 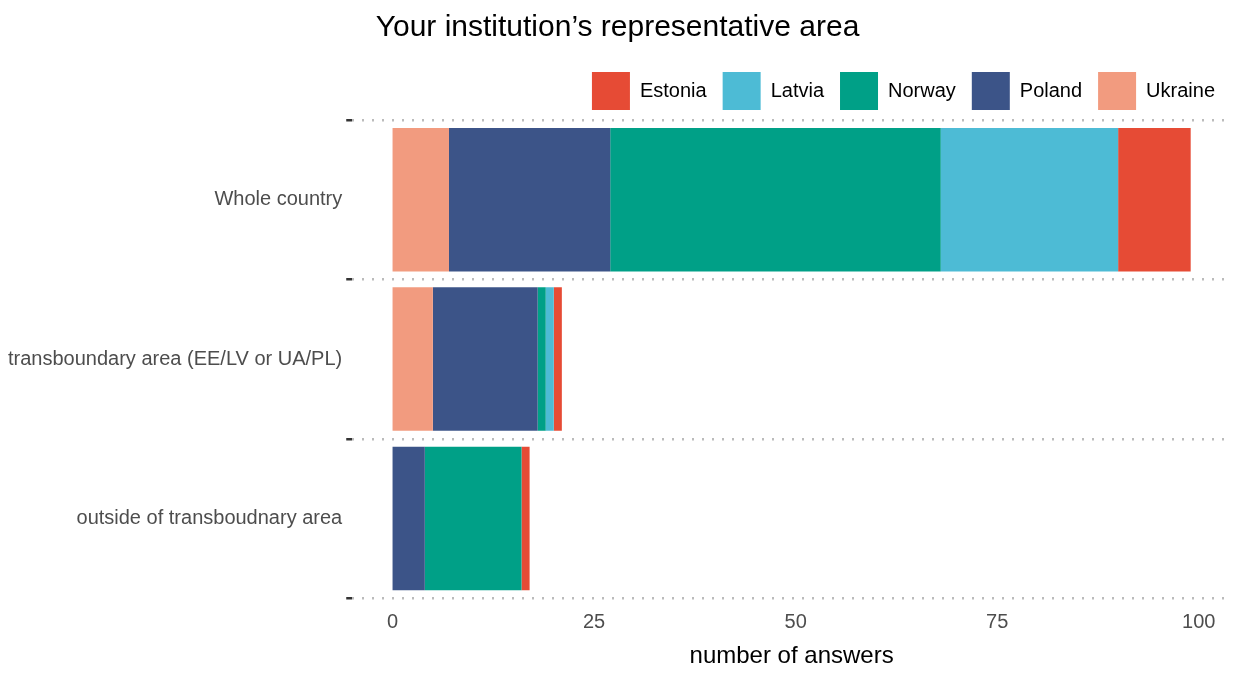 What do you see at coordinates (392, 620) in the screenshot?
I see `x-tick-label: 0` at bounding box center [392, 620].